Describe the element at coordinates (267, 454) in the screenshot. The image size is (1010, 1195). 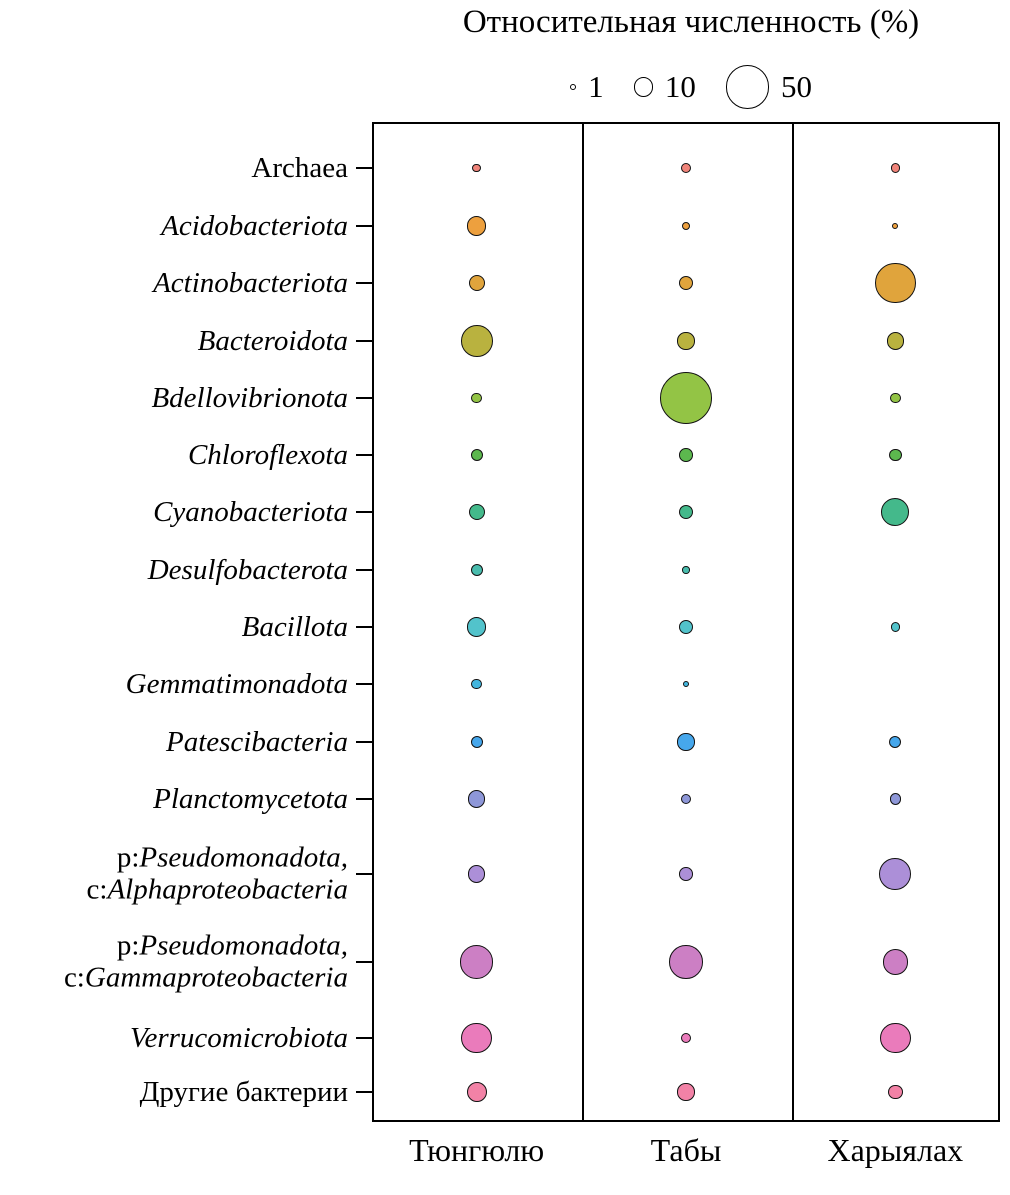
I see `row-label-text: Chloroflexota` at that location.